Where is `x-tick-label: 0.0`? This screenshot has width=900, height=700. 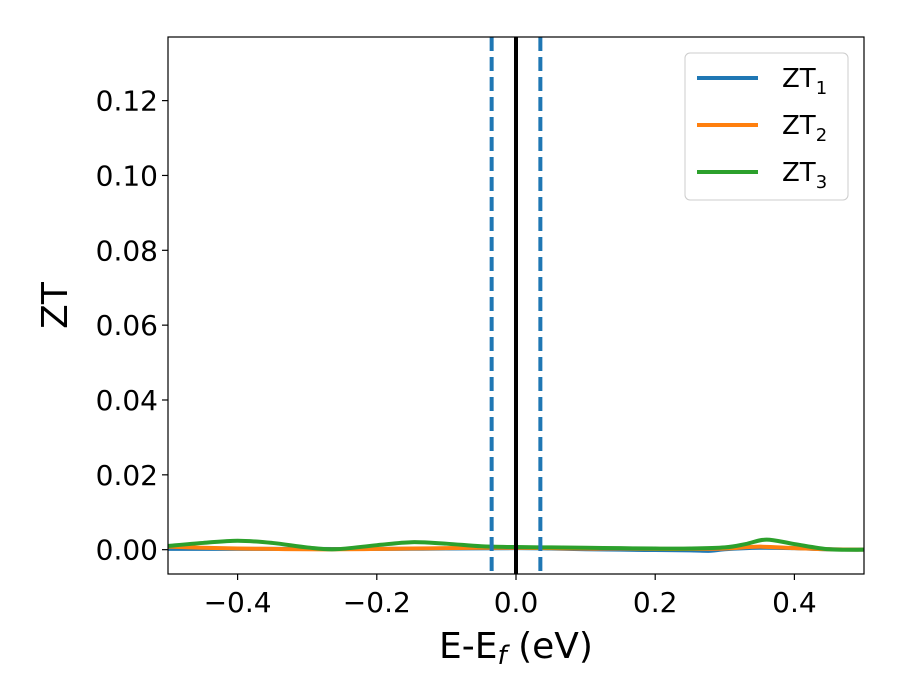
x-tick-label: 0.0 is located at coordinates (516, 602).